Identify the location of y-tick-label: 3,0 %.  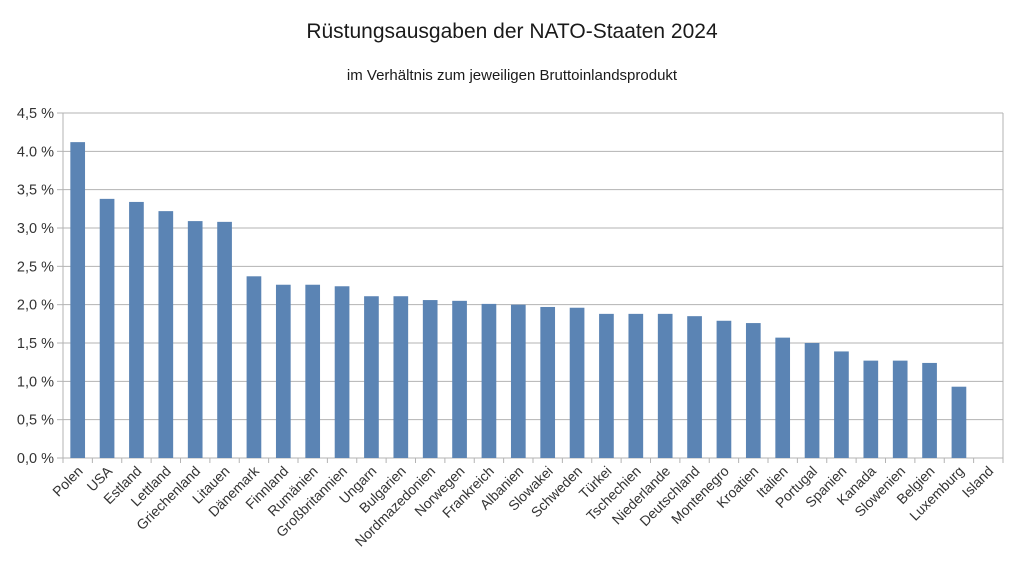
(35, 229).